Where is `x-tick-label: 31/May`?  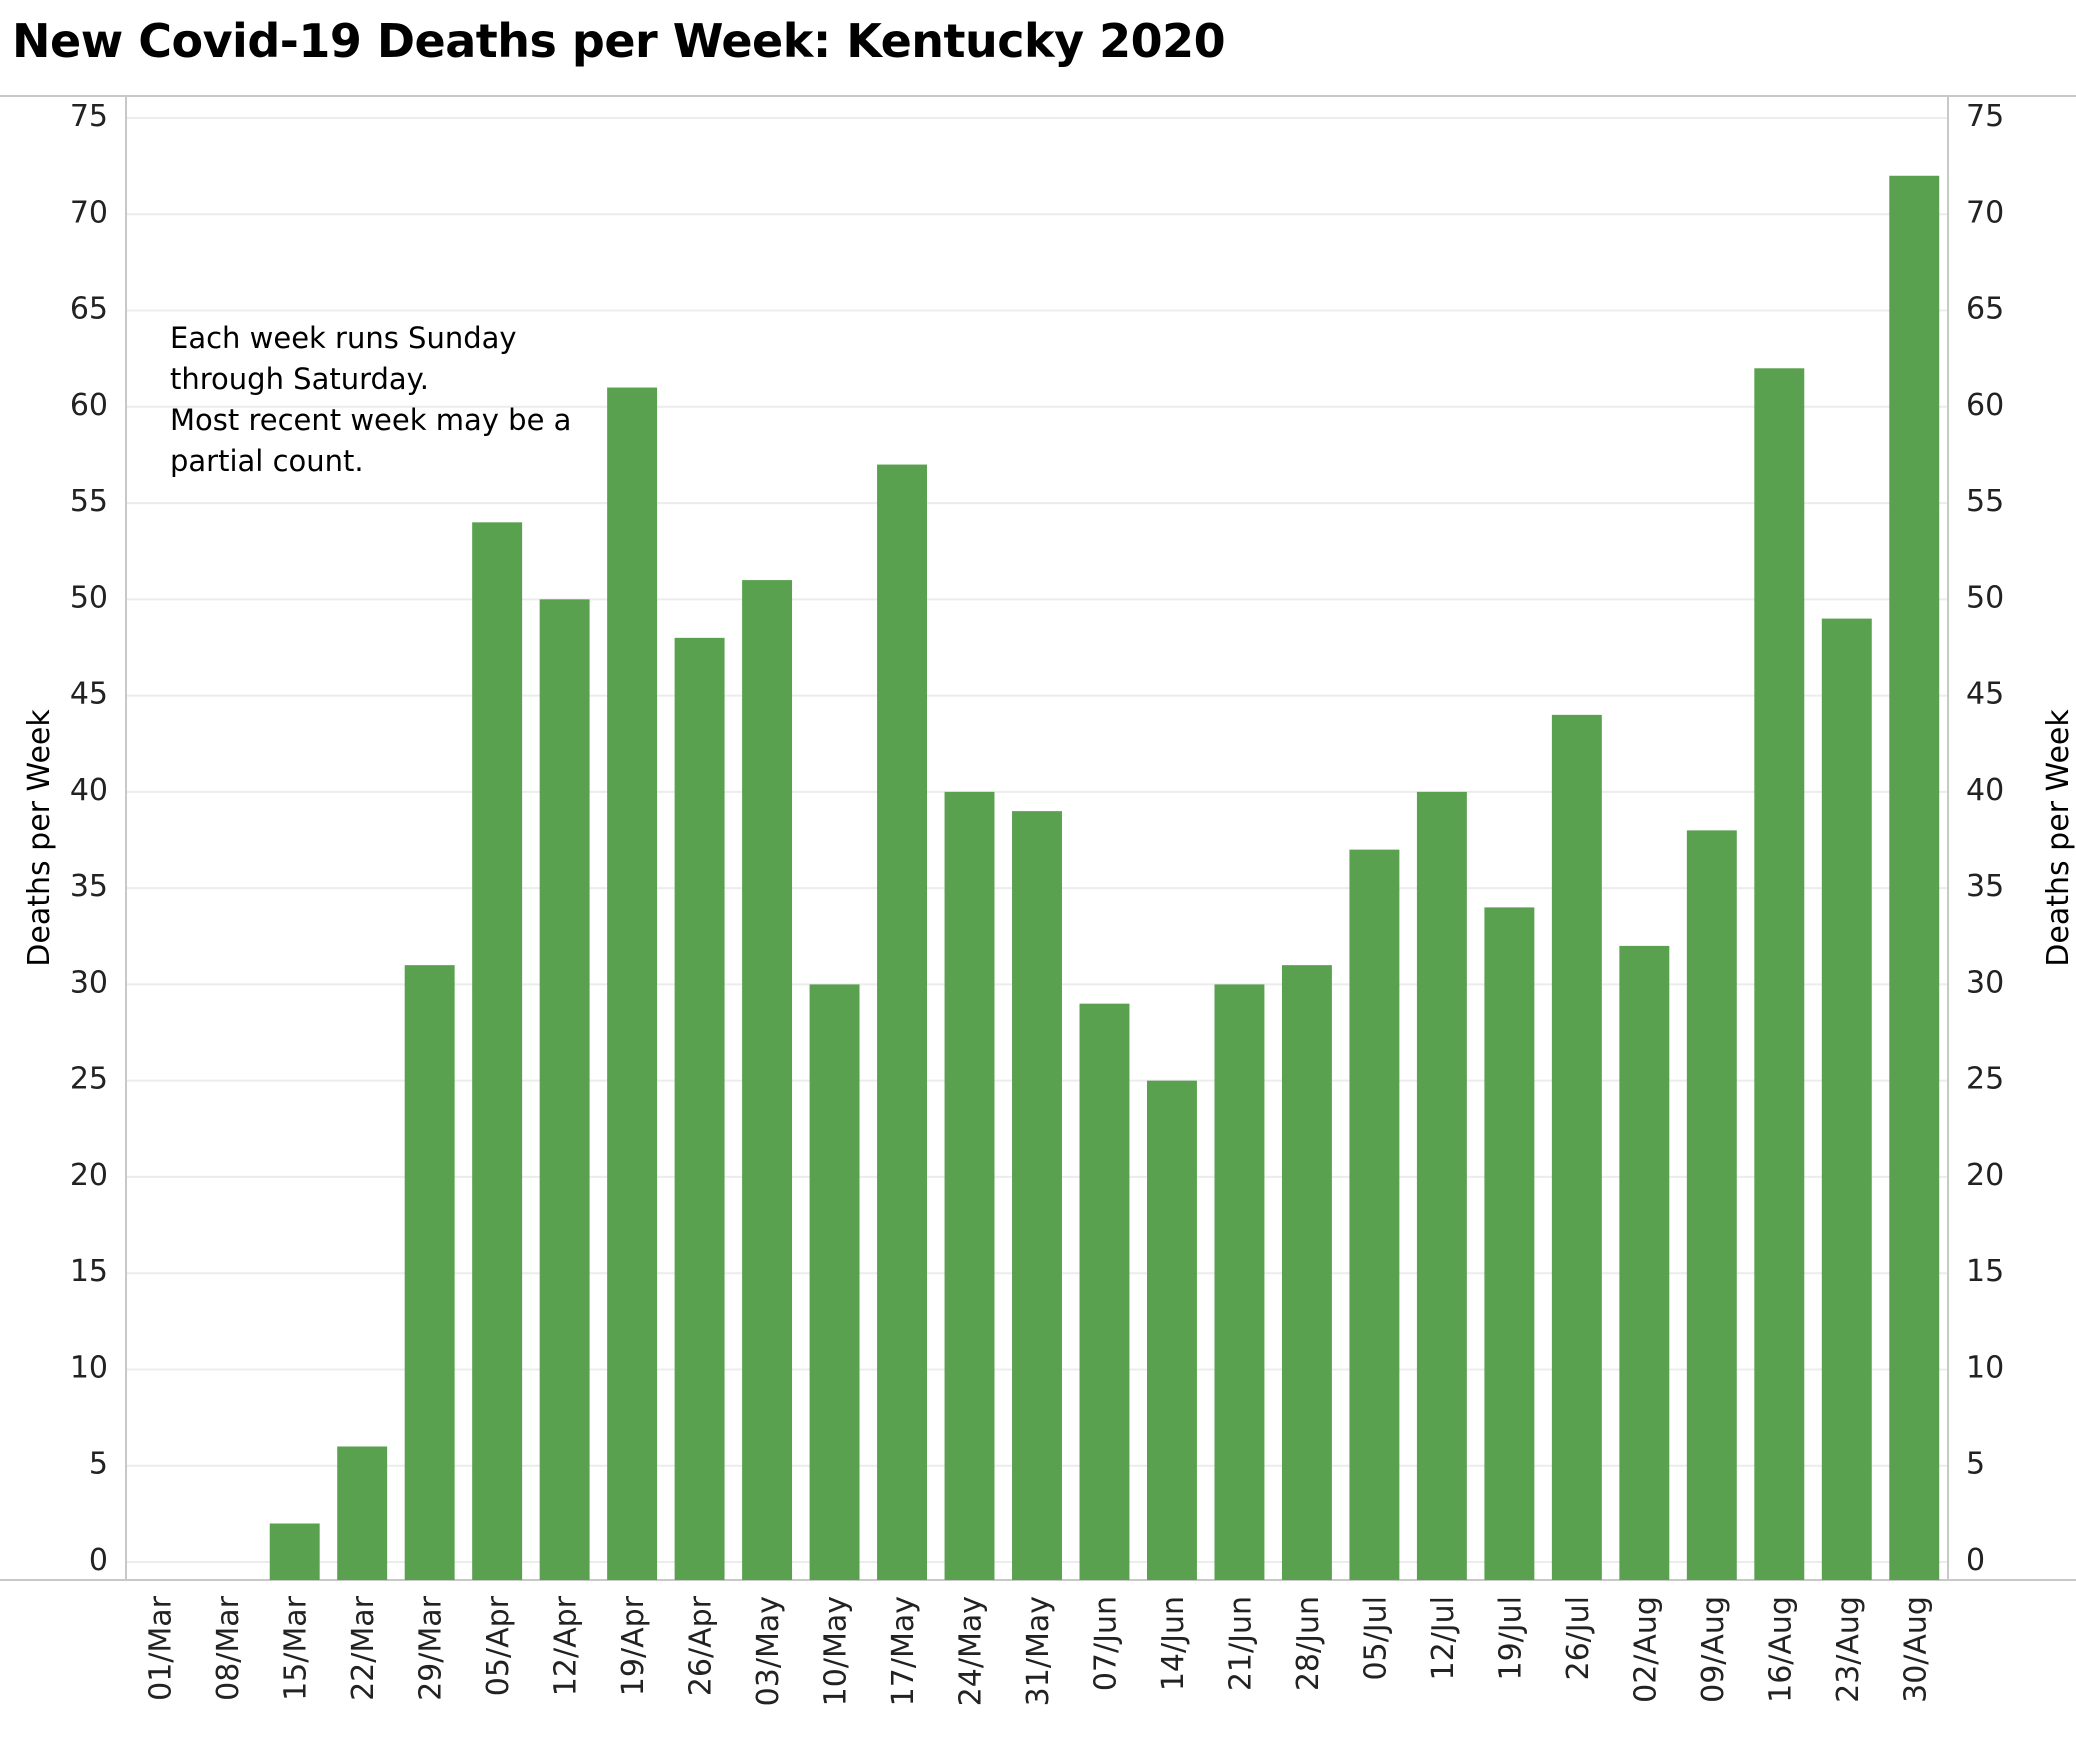
x-tick-label: 31/May is located at coordinates (1038, 1651).